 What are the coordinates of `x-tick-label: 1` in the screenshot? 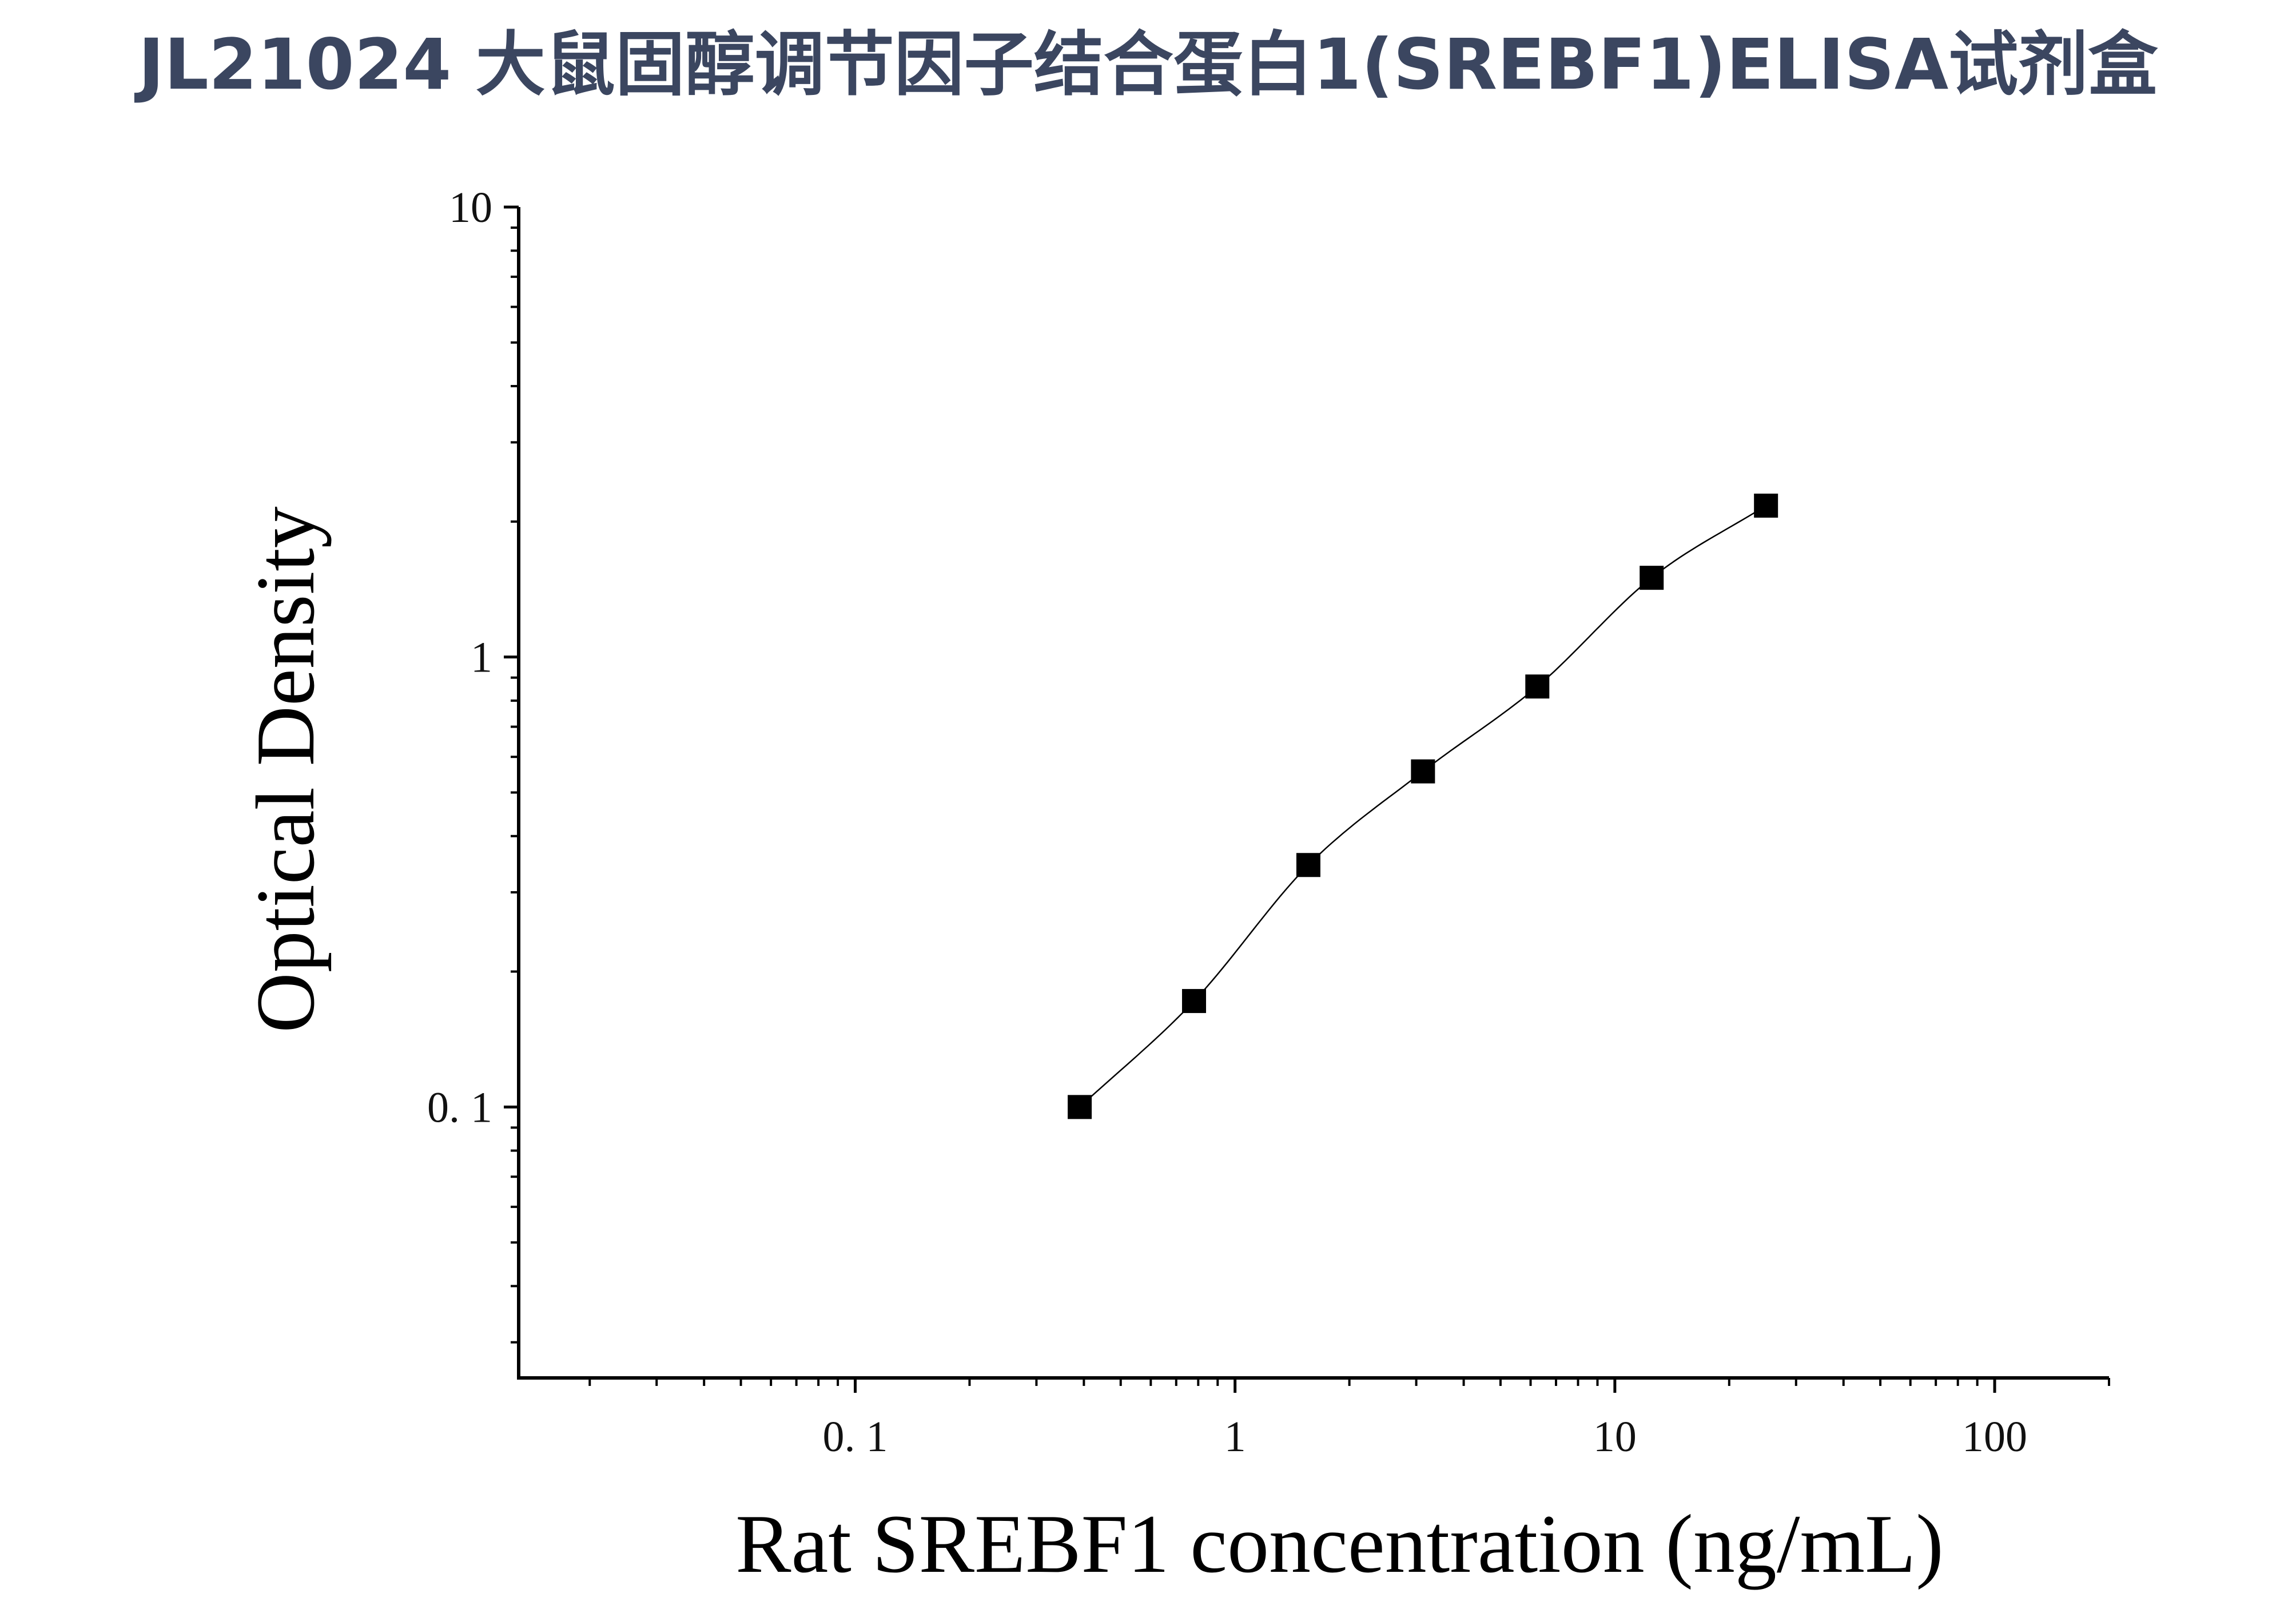 It's located at (1235, 1437).